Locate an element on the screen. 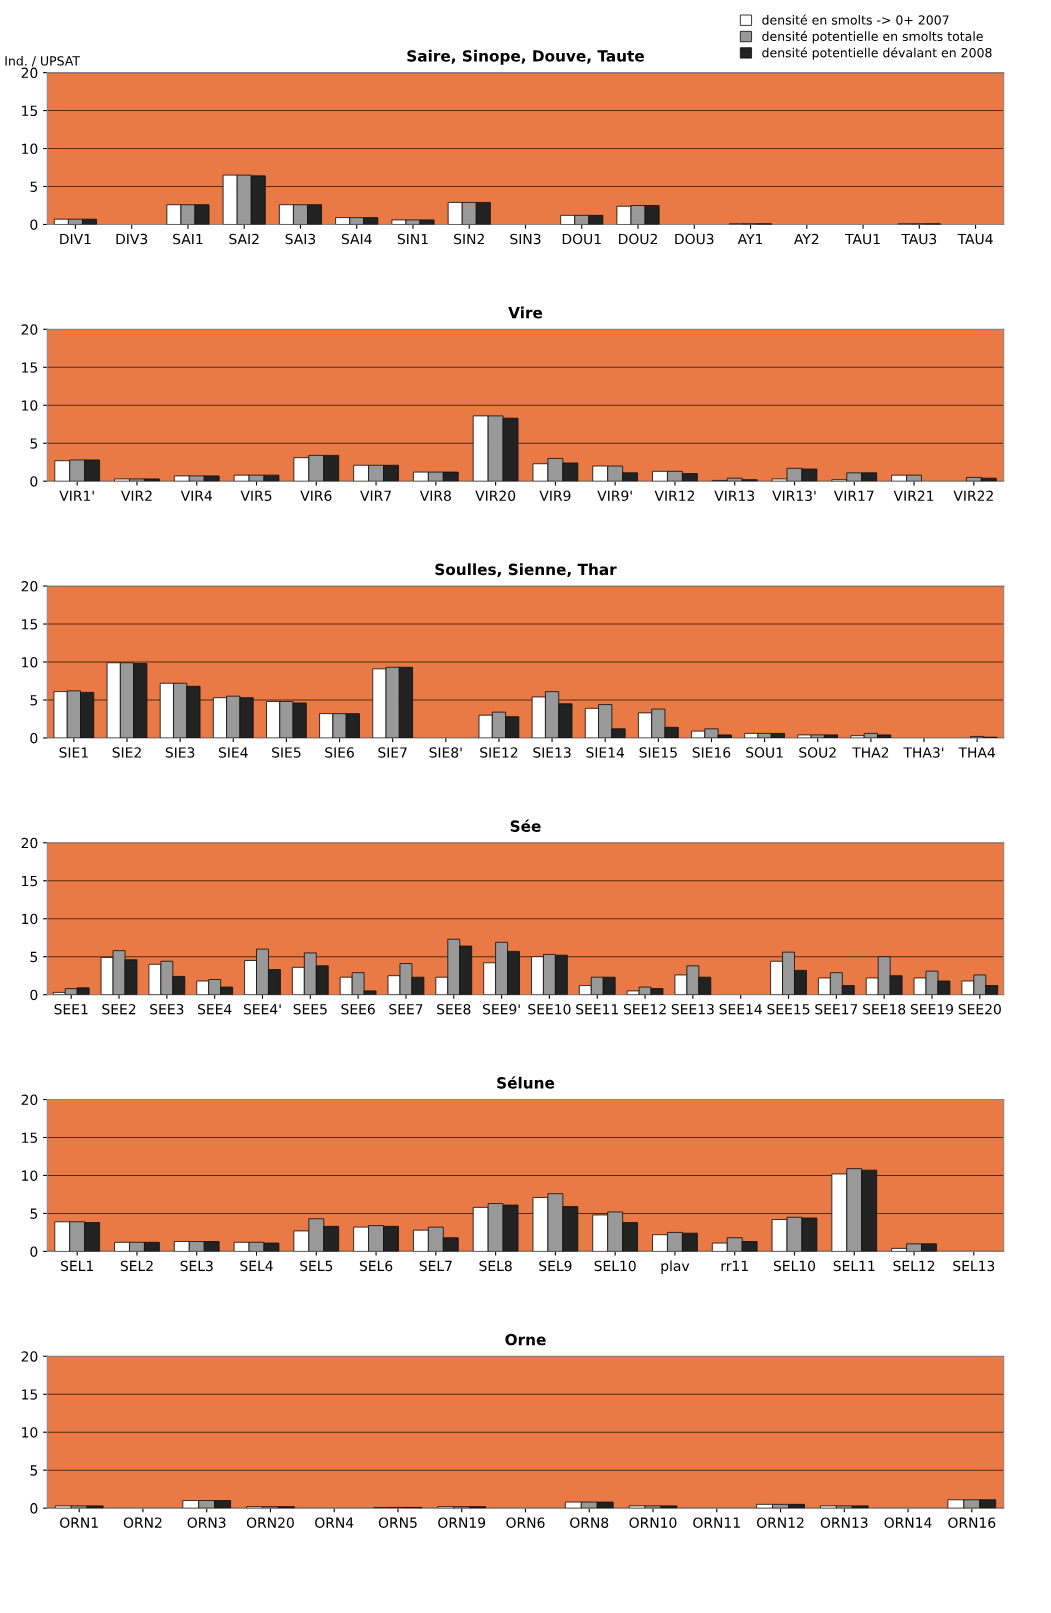  x-tick-label: SAI3 is located at coordinates (300, 239).